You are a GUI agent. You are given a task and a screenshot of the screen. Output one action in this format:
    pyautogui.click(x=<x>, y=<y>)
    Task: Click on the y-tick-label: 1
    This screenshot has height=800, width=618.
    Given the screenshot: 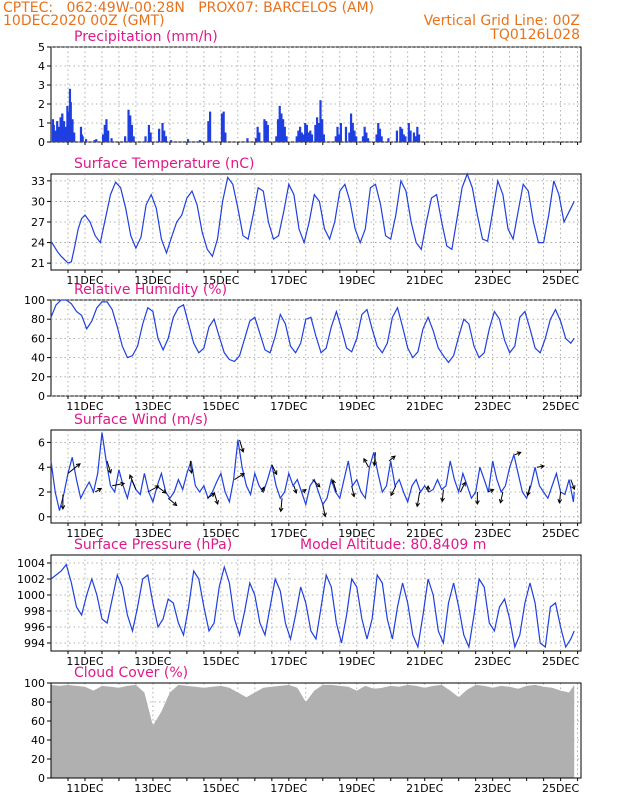 What is the action you would take?
    pyautogui.click(x=41, y=123)
    